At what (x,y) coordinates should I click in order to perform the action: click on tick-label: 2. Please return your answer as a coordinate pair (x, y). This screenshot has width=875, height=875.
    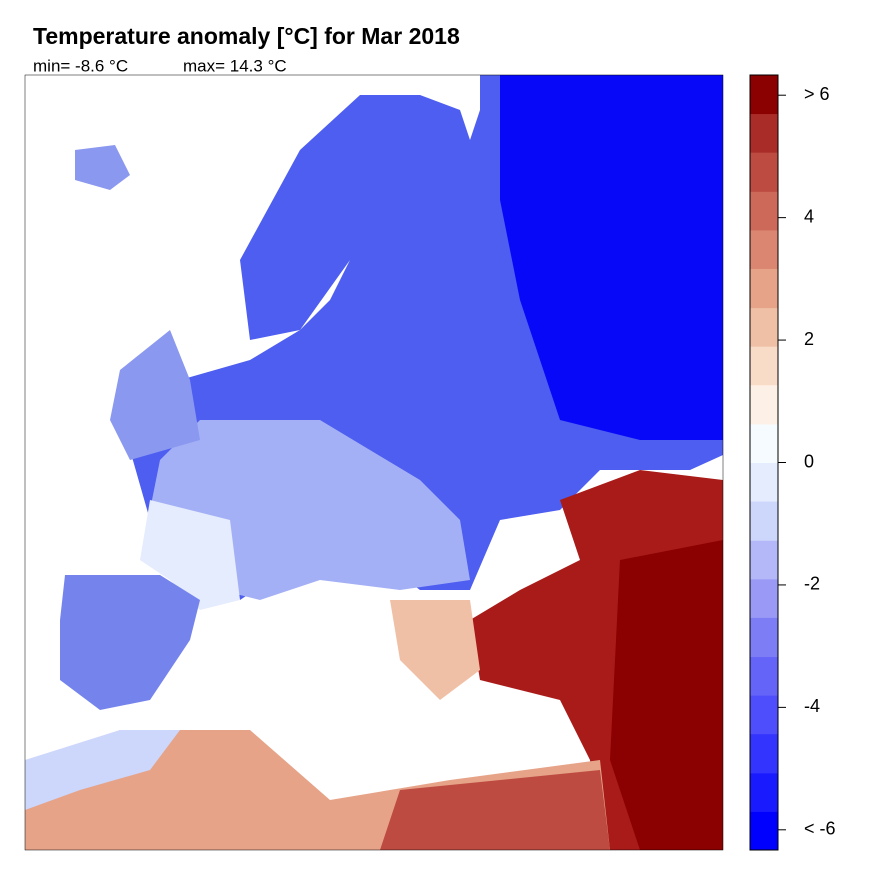
    Looking at the image, I should click on (809, 339).